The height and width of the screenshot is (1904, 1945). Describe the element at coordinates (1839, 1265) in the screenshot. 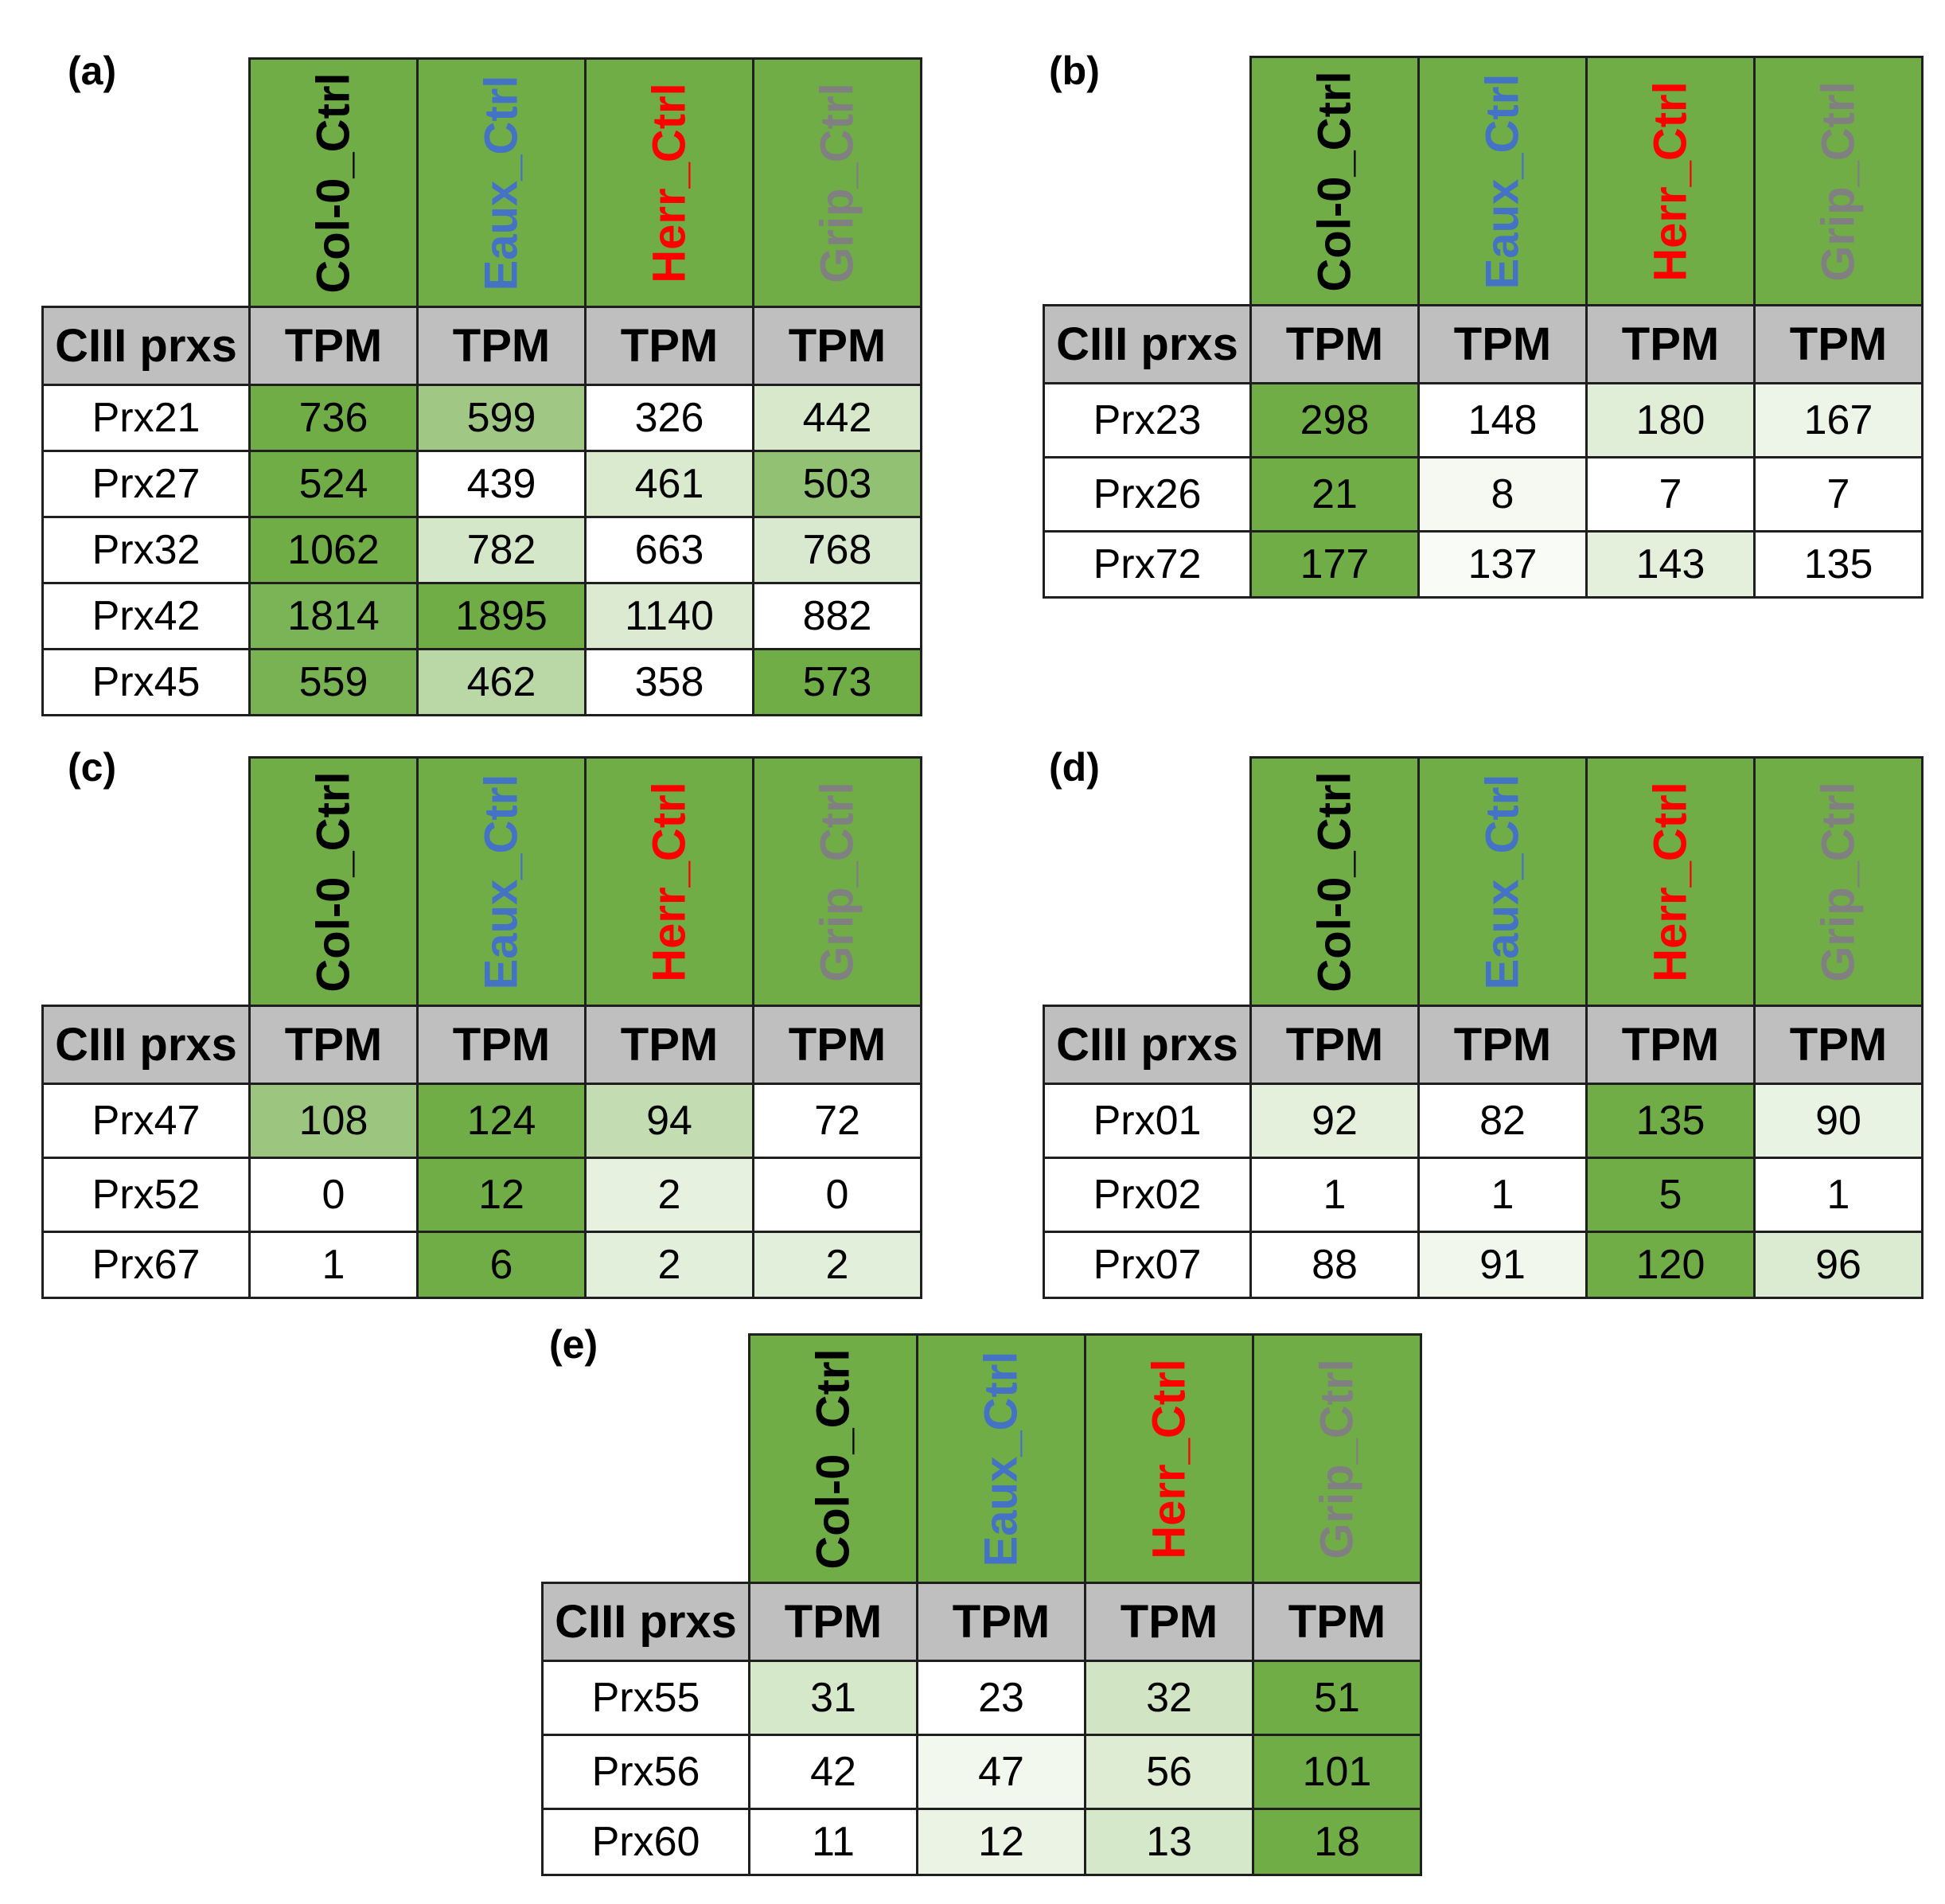

I see `value-cell: 96` at that location.